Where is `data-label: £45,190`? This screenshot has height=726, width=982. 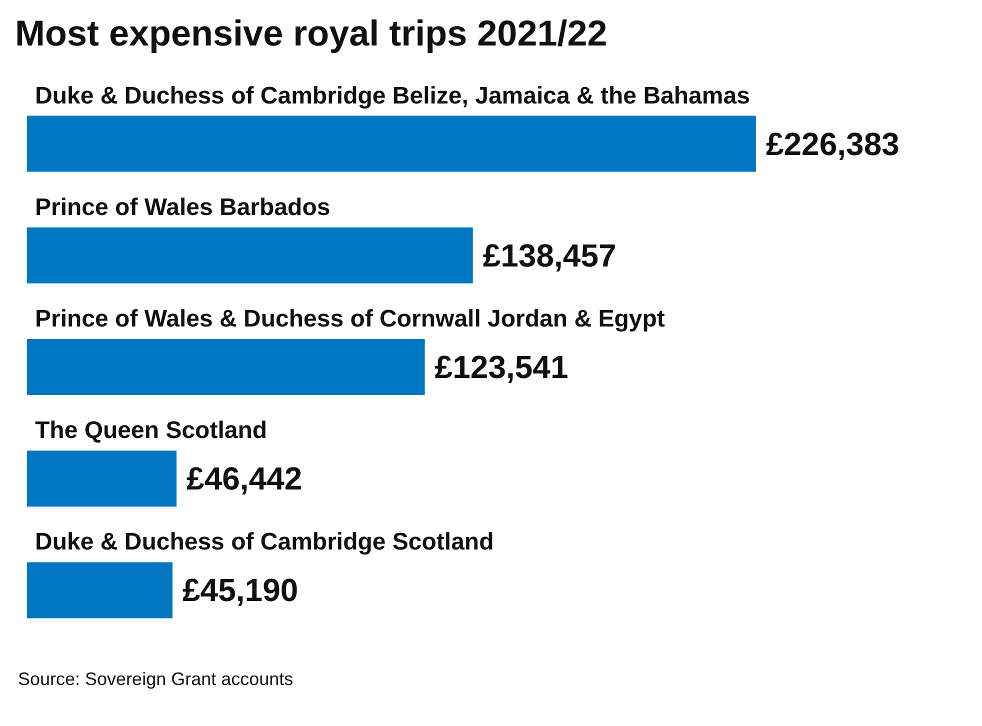 data-label: £45,190 is located at coordinates (240, 590).